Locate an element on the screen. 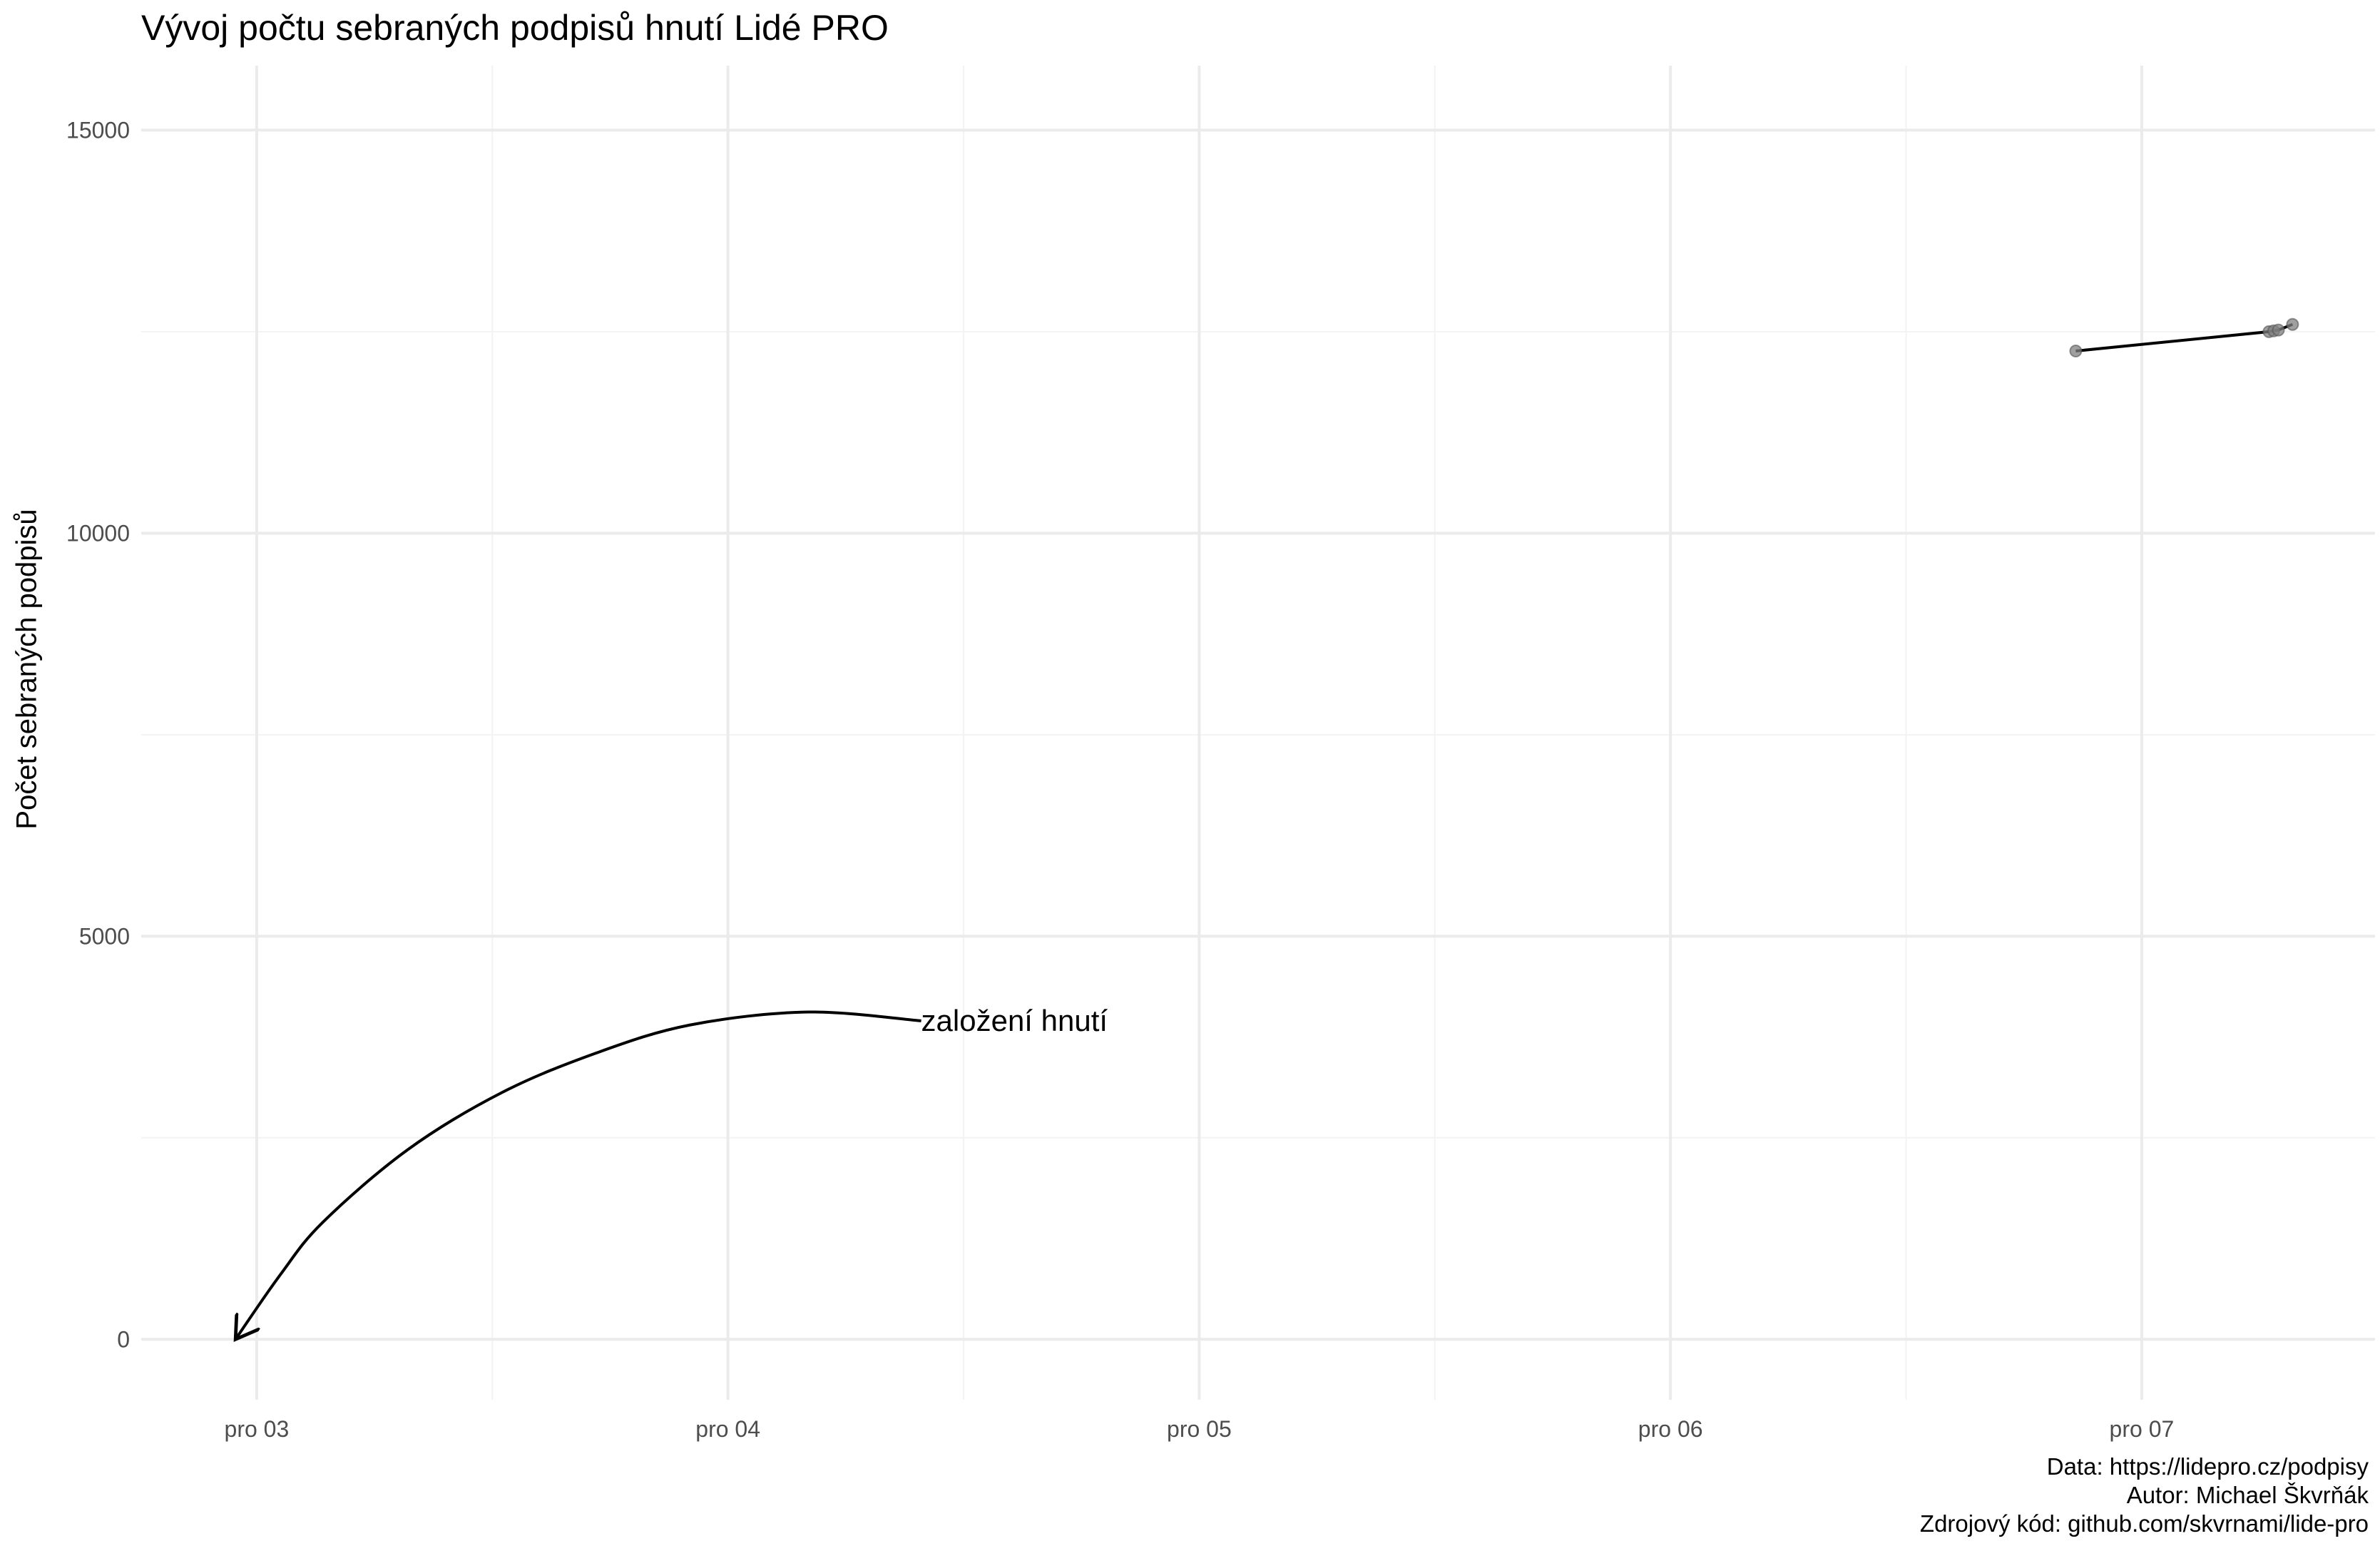 This screenshot has height=1551, width=2380. x-axis-ticks: pro 03 pro 04 pro 05 pro 06 pro 07 is located at coordinates (1200, 1429).